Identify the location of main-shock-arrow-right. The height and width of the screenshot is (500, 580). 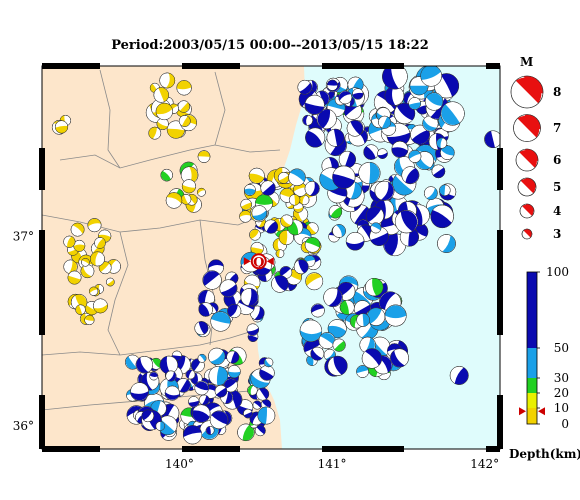
(270, 261).